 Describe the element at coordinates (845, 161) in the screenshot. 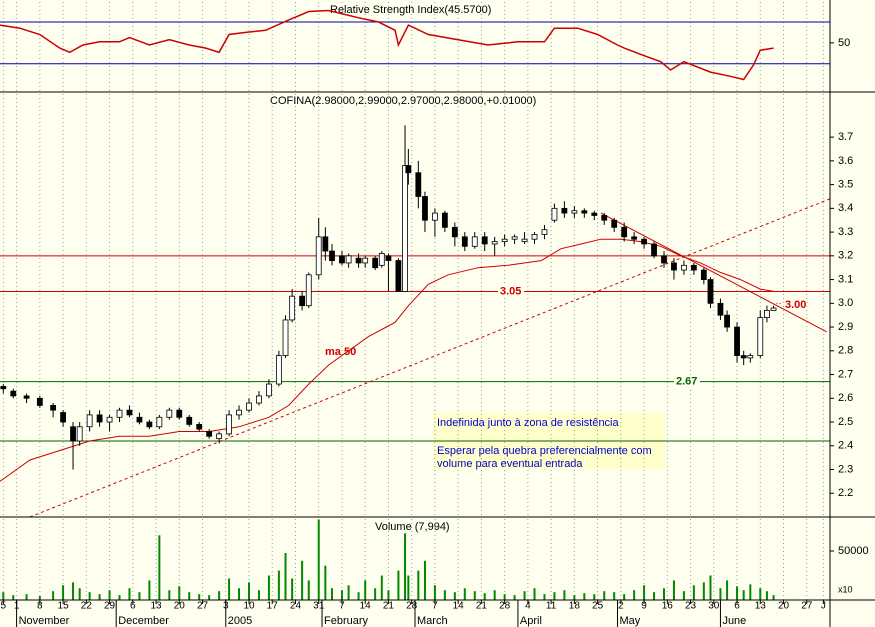

I see `y-tick-label: 3.6` at that location.